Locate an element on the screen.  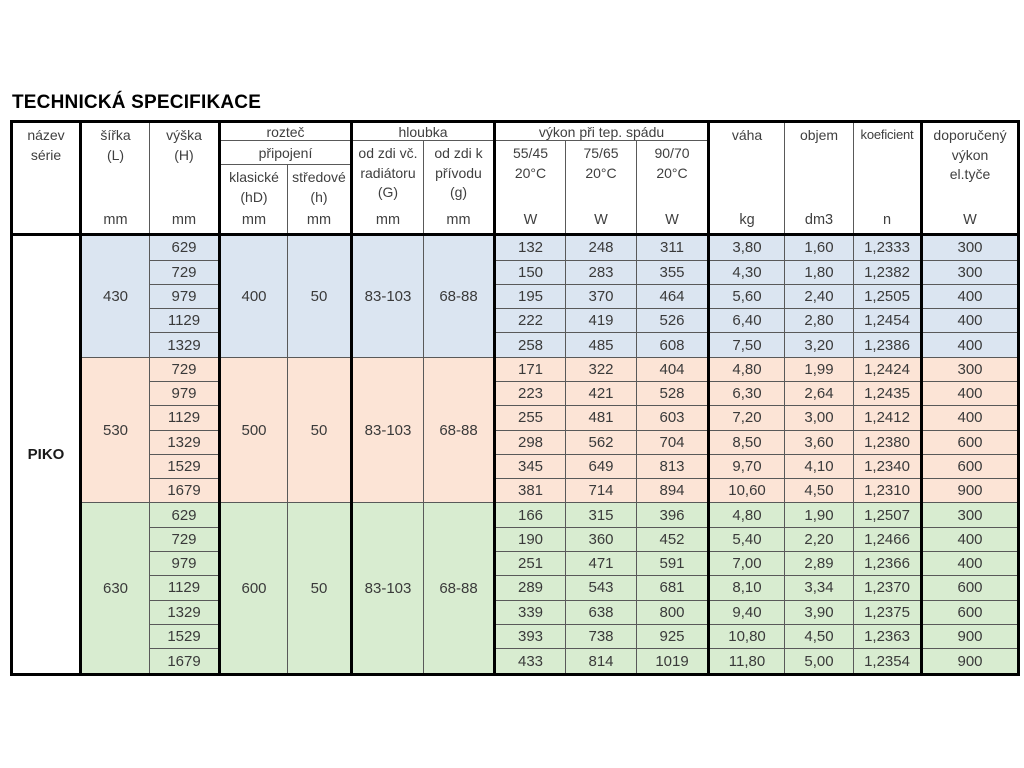
cell-stredove: 50 is located at coordinates (320, 296).